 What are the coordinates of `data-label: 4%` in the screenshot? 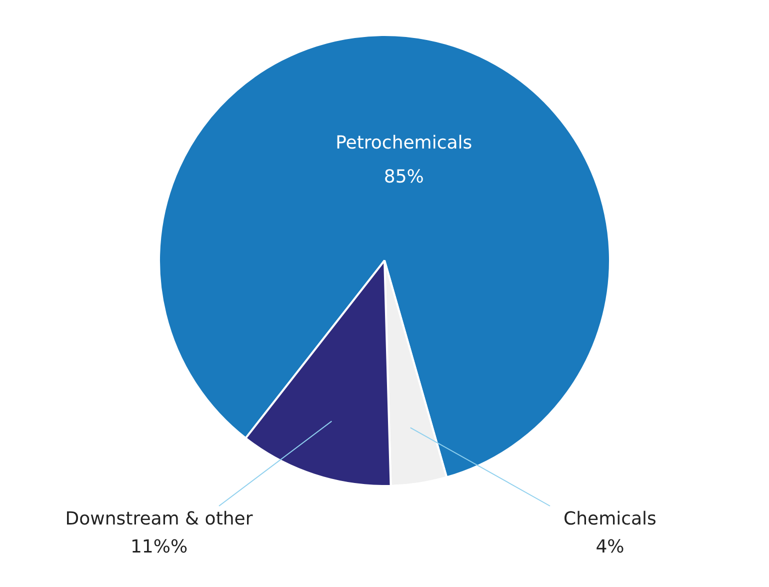 It's located at (610, 547).